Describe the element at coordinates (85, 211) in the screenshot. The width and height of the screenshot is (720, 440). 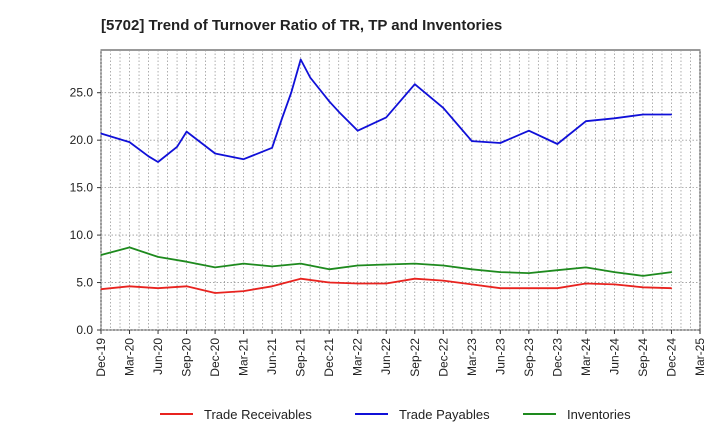
I see `y-axis: 0.0 5.0 10.0 15.0 20.0 25.0` at that location.